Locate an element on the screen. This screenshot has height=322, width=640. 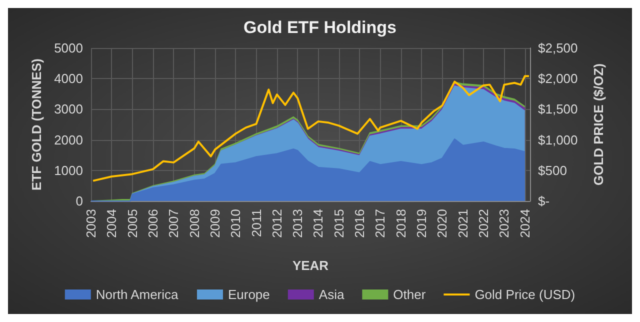
y2-tick-label: $- is located at coordinates (544, 201).